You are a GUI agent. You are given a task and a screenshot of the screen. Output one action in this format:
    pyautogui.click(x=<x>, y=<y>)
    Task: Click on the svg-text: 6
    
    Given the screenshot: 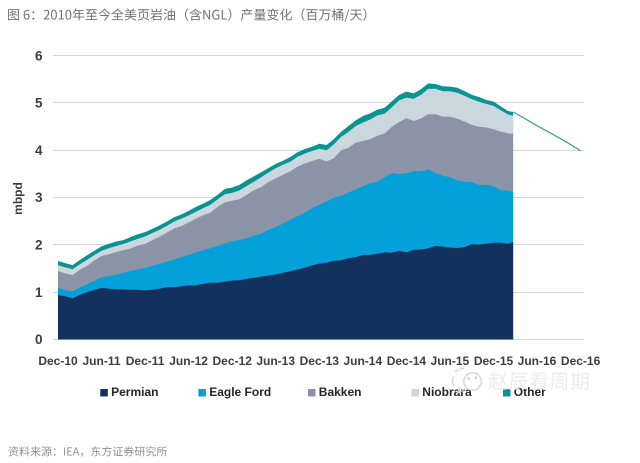 What is the action you would take?
    pyautogui.click(x=39, y=55)
    